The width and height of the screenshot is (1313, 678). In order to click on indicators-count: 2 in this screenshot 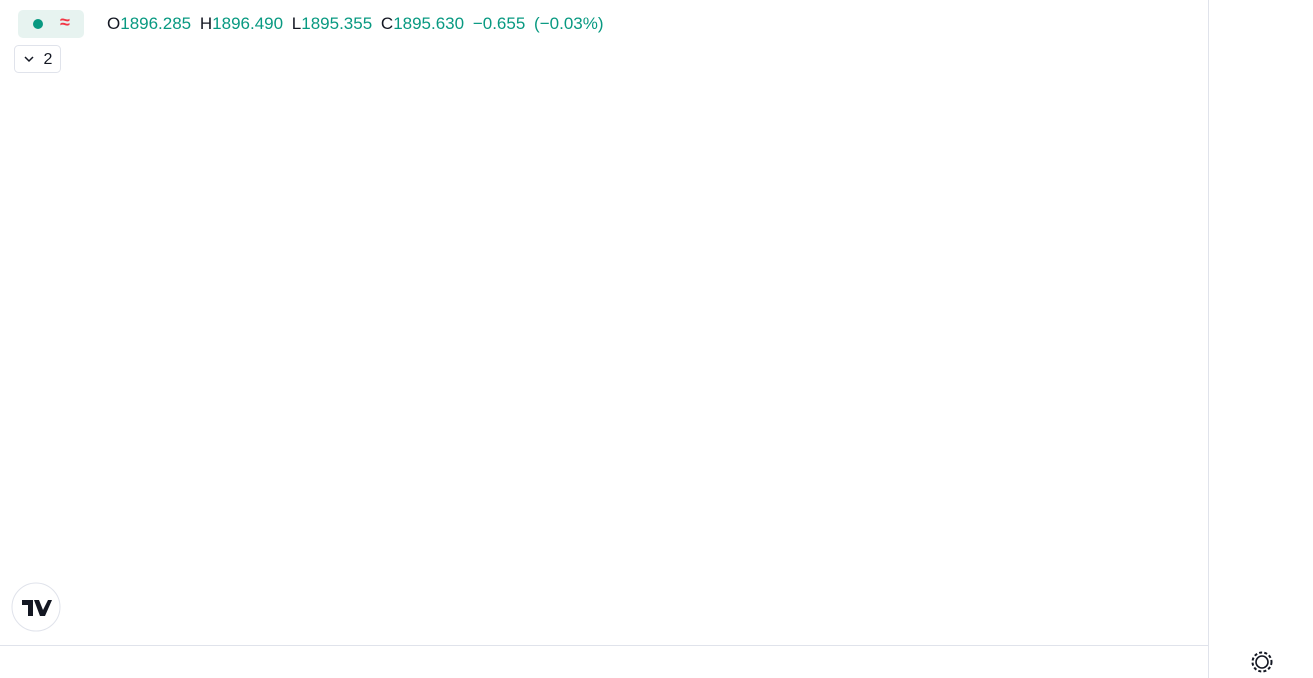, I will do `click(48, 59)`.